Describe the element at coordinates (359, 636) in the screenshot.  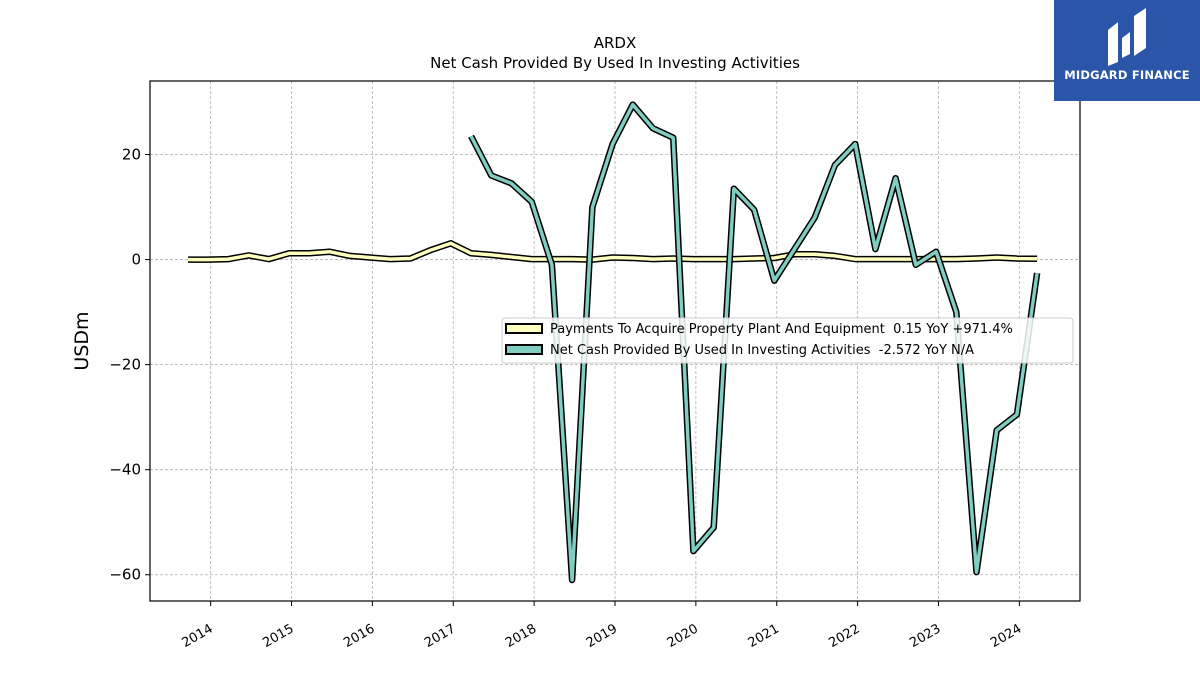
I see `x-tick-label: 2016` at that location.